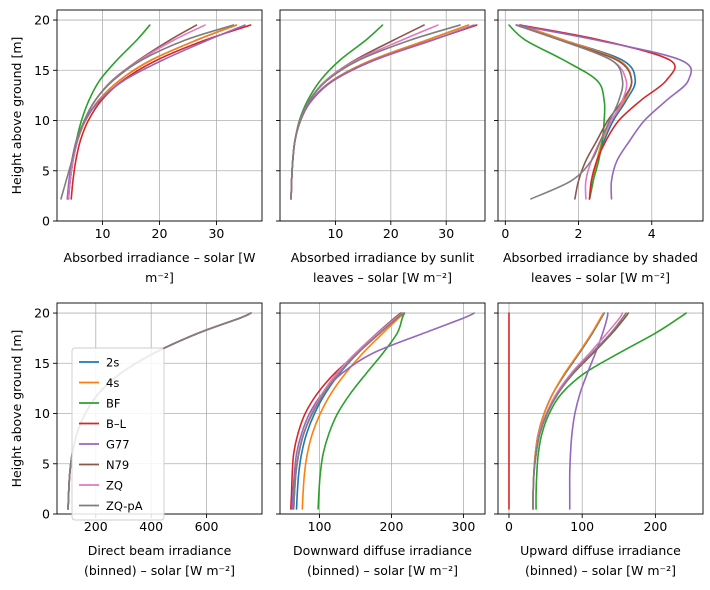 The image size is (710, 590). What do you see at coordinates (112, 363) in the screenshot?
I see `legend-label: 2s` at bounding box center [112, 363].